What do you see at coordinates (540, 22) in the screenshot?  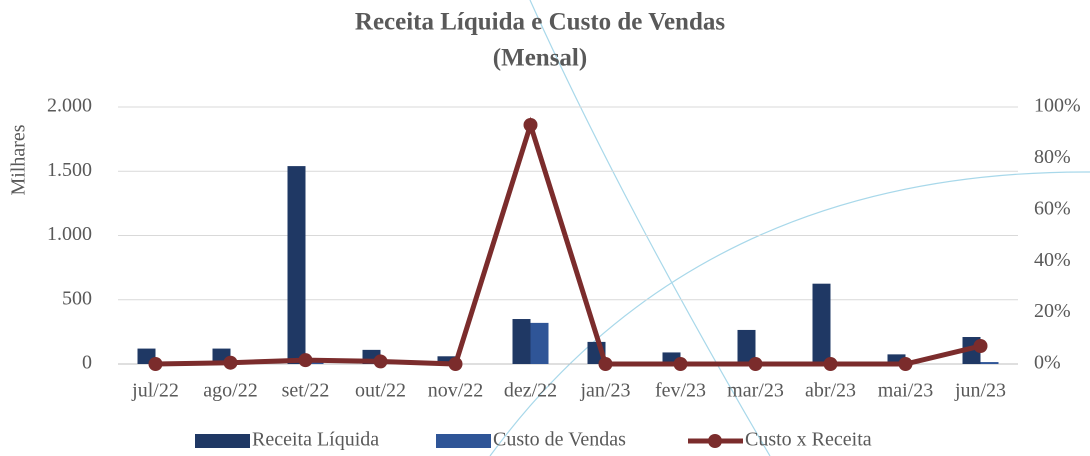 I see `chart-title: Receita Líquida e Custo de Vendas` at bounding box center [540, 22].